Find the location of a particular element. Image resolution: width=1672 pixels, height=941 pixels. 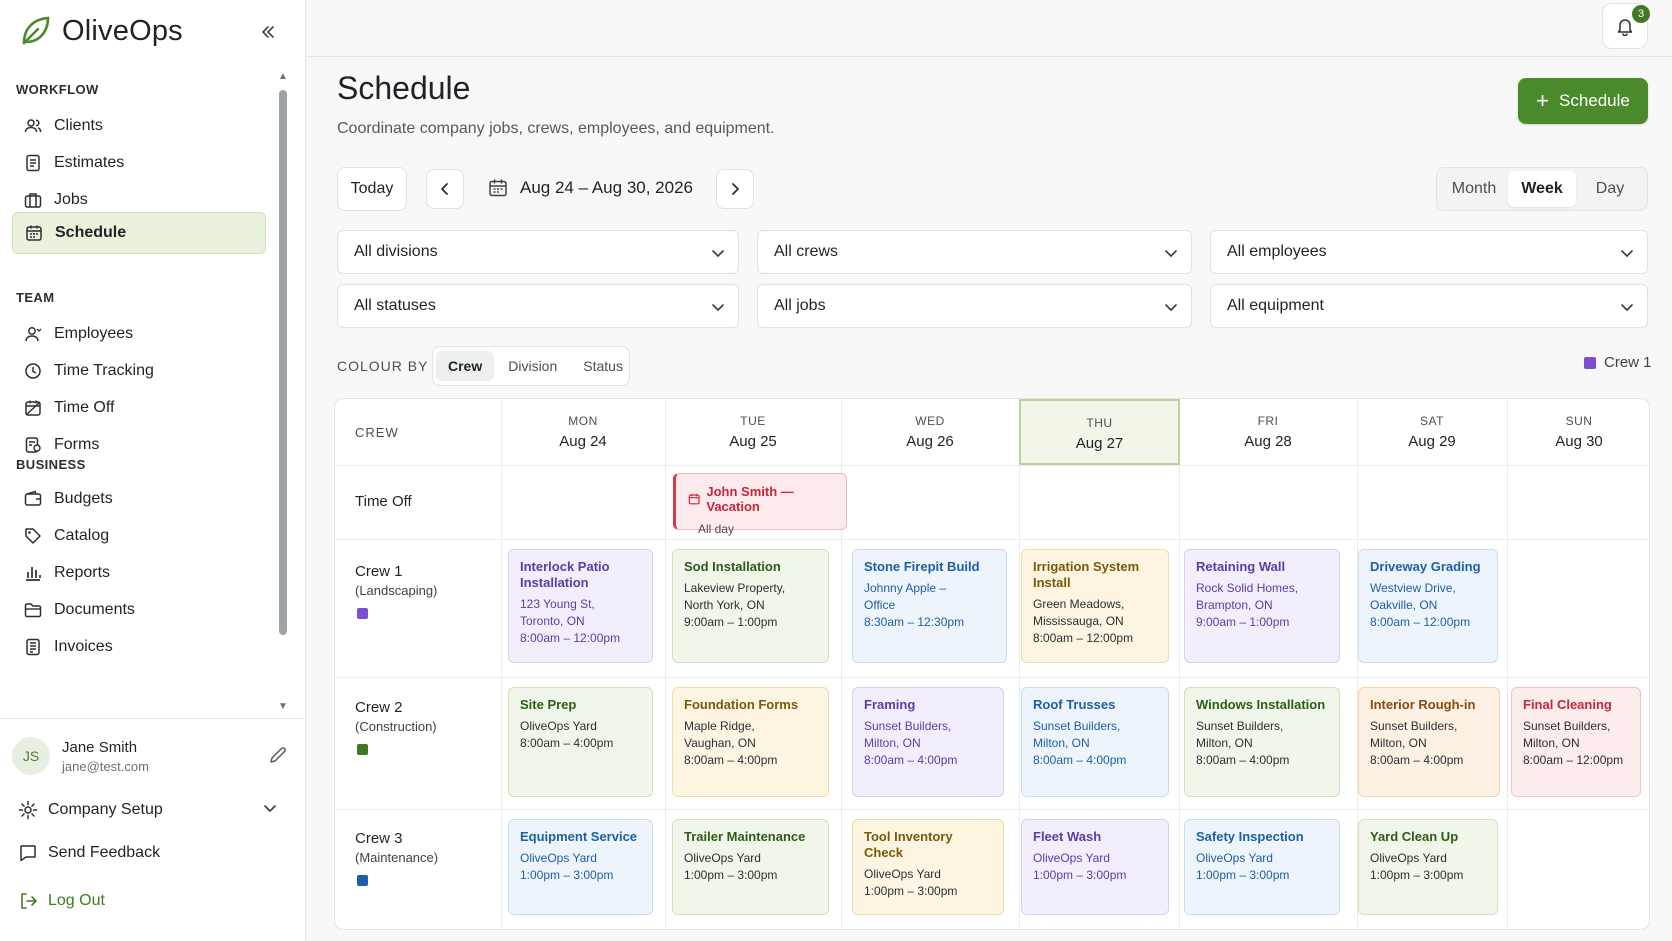

event-line: Sunset Builders, is located at coordinates (1414, 726).